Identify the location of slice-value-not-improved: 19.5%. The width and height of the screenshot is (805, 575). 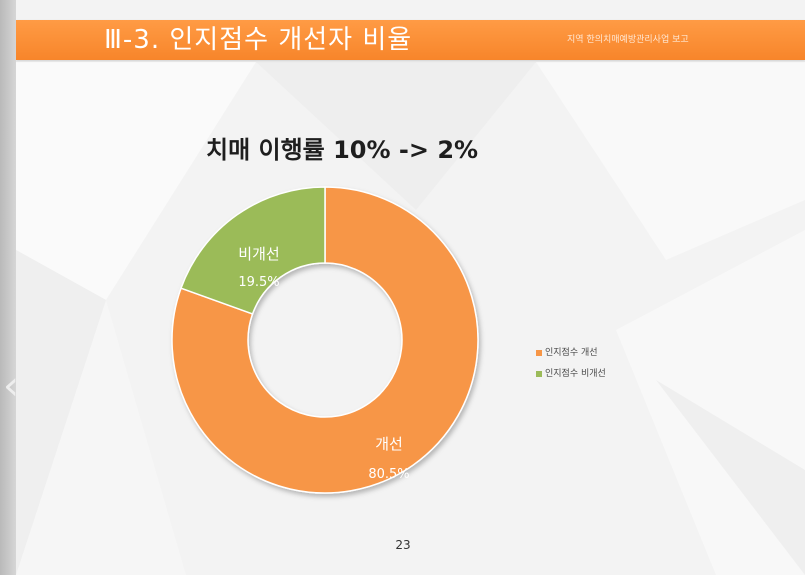
(258, 282).